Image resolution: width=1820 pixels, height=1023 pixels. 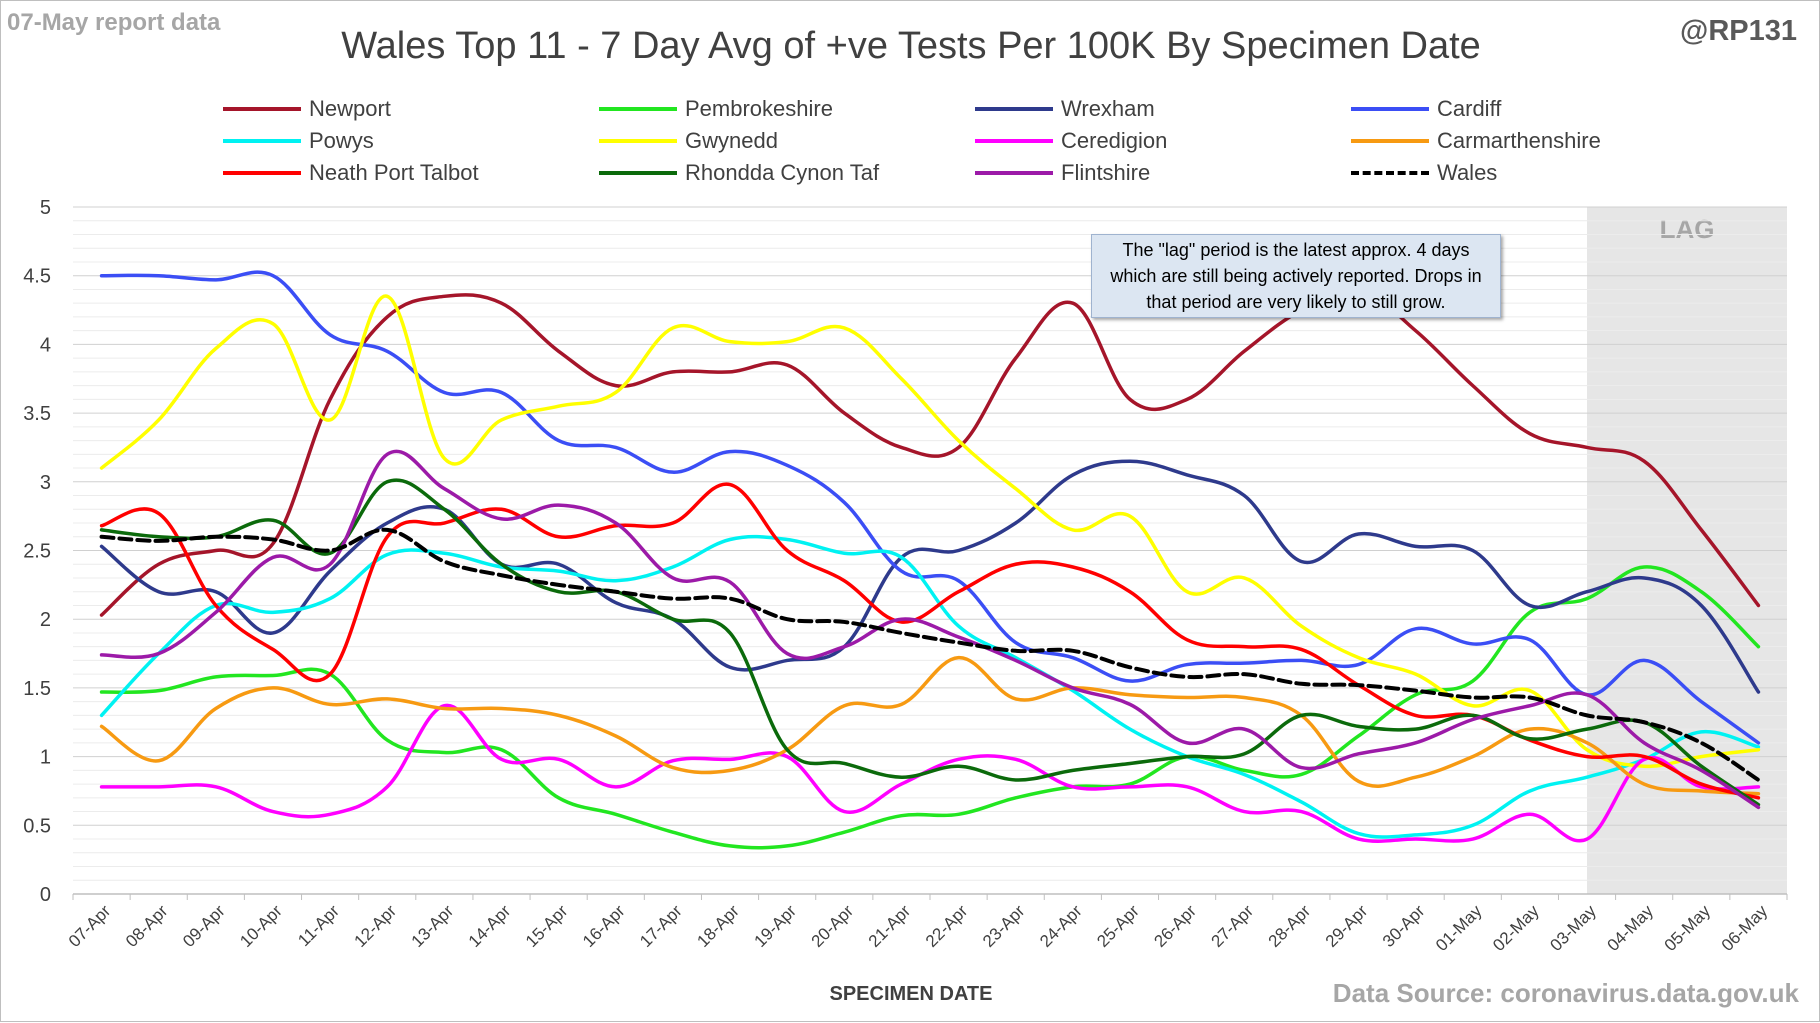 What do you see at coordinates (261, 926) in the screenshot?
I see `x-tick-label: 10-Apr` at bounding box center [261, 926].